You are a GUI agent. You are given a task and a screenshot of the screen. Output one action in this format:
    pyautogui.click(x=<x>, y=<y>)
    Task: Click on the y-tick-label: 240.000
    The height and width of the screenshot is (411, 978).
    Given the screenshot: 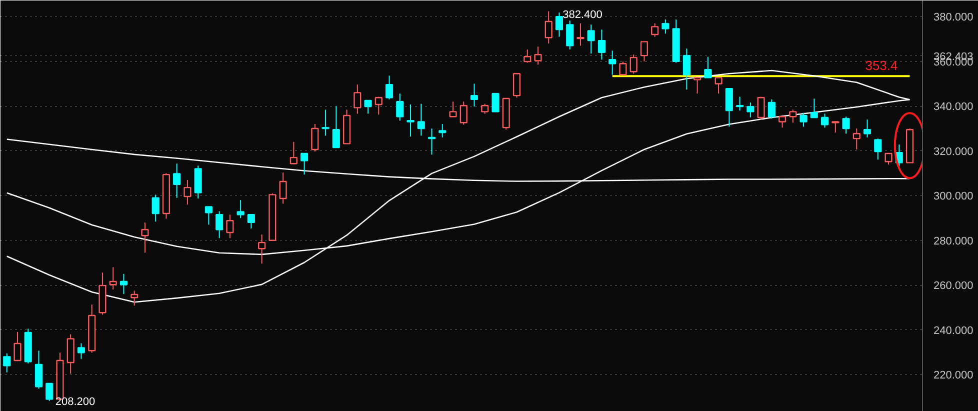 What is the action you would take?
    pyautogui.click(x=954, y=330)
    